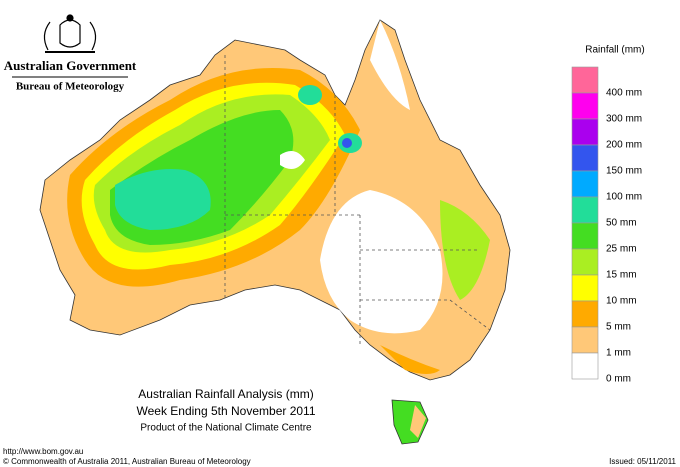 The image size is (680, 467). What do you see at coordinates (70, 65) in the screenshot?
I see `government-name: Australian Government` at bounding box center [70, 65].